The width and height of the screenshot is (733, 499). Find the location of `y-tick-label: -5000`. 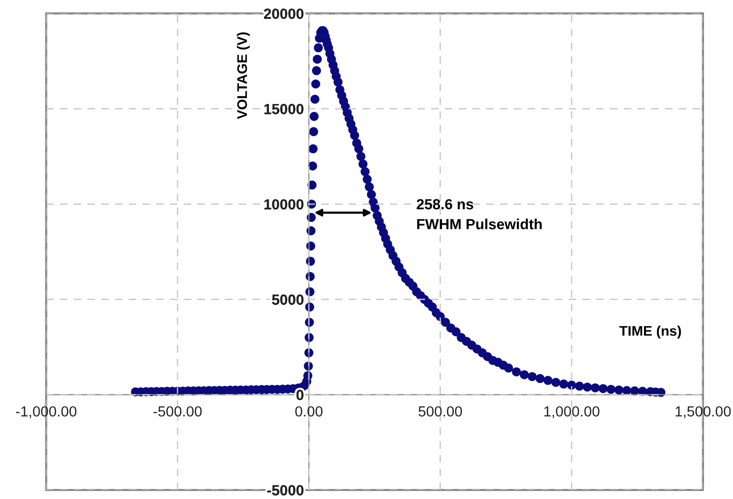

y-tick-label: -5000 is located at coordinates (285, 490).